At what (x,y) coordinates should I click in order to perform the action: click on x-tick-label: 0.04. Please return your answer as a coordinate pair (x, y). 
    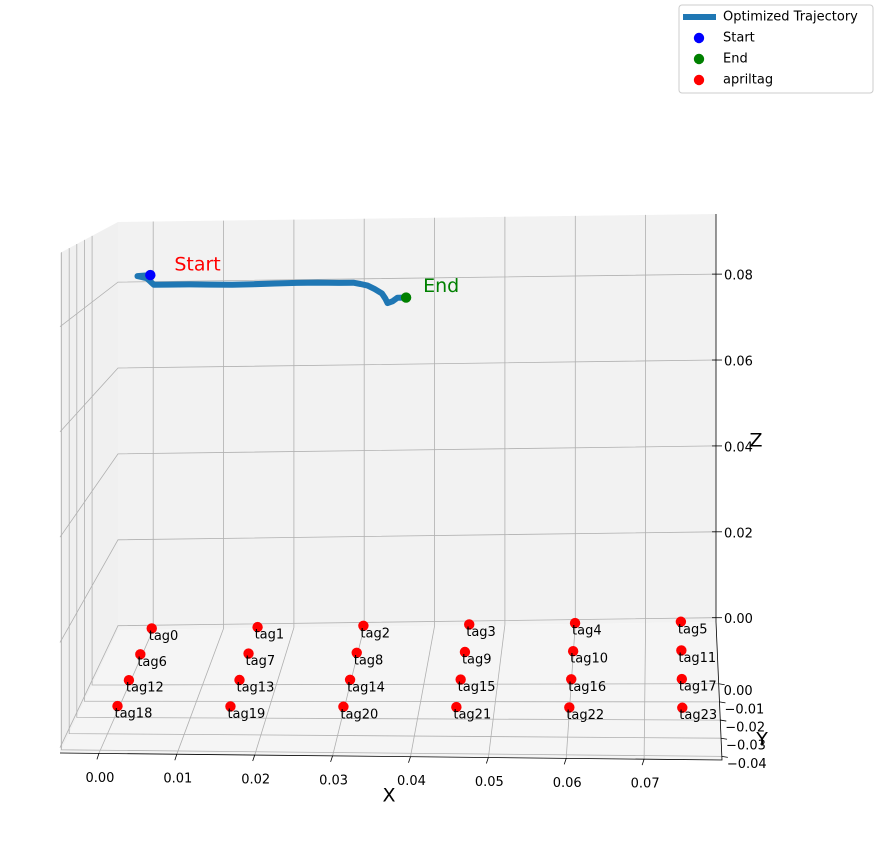
    Looking at the image, I should click on (411, 781).